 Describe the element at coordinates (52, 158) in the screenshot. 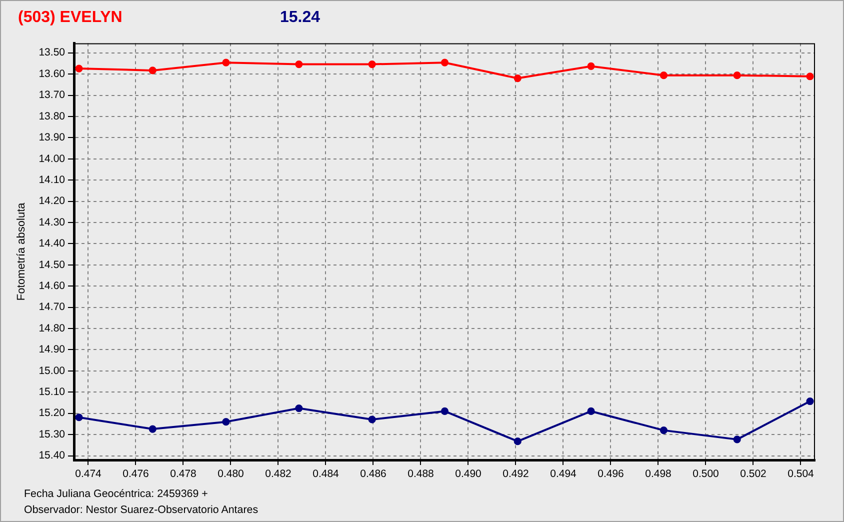

I see `y-tick-label: 14.00` at that location.